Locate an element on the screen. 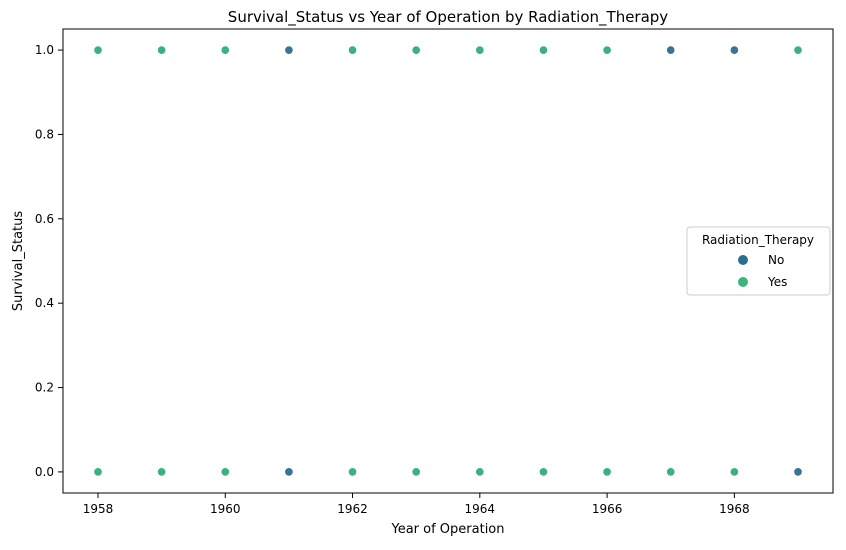 This screenshot has height=550, width=846. y-tick-label: 0.6 is located at coordinates (44, 219).